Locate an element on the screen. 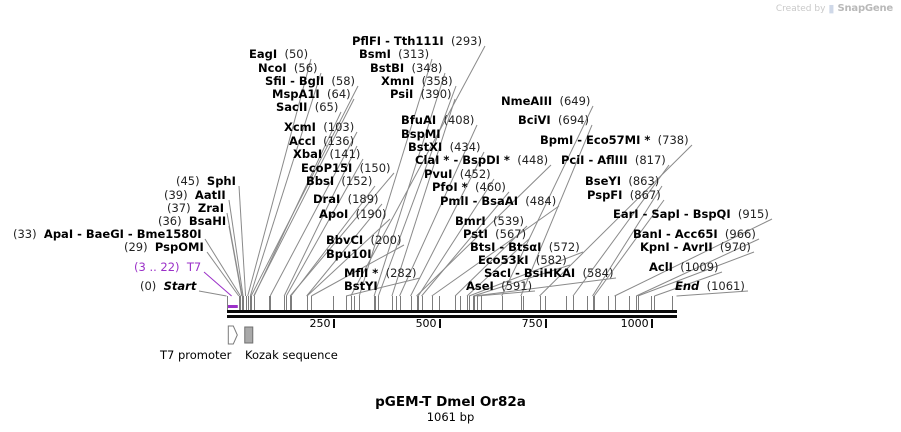 The image size is (901, 432). enzyme-name: AseI is located at coordinates (480, 286).